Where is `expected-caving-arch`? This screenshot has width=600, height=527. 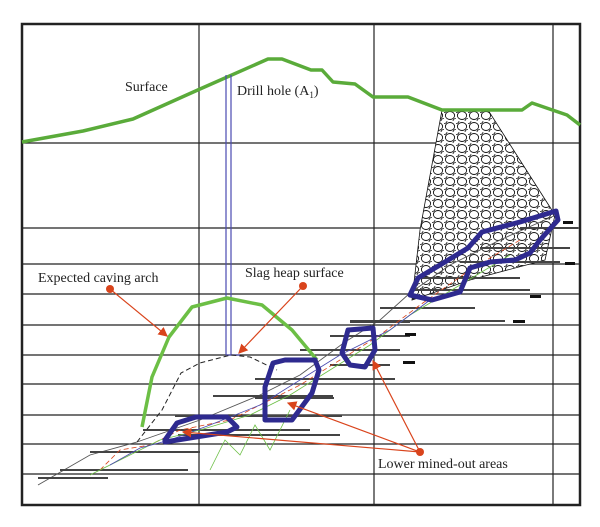
expected-caving-arch is located at coordinates (229, 362).